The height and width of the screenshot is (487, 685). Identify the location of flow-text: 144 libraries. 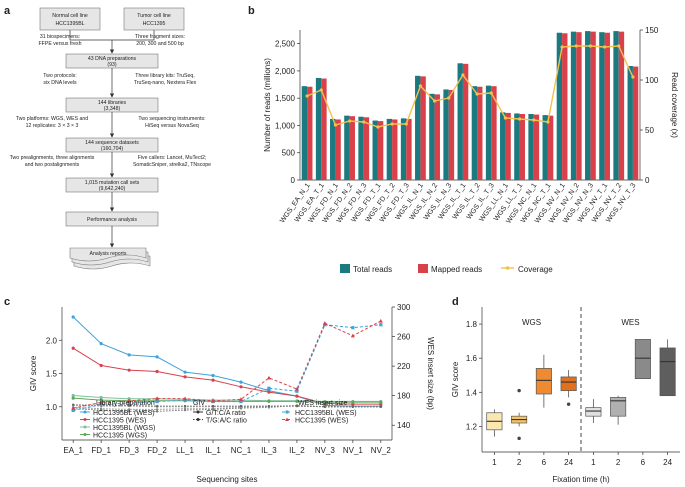
(112, 103).